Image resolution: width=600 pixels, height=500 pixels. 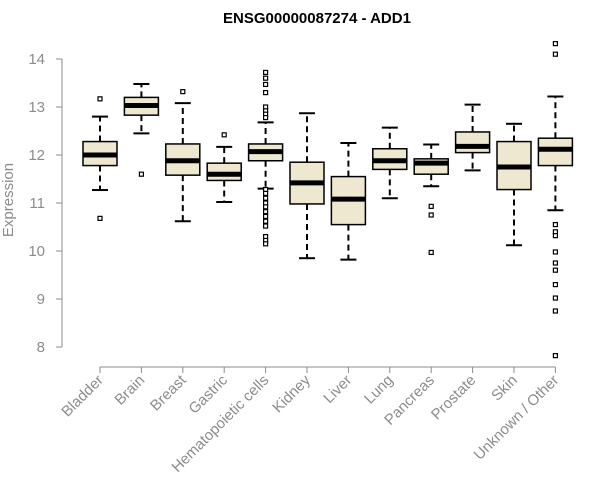 What do you see at coordinates (36, 59) in the screenshot?
I see `y-tick-label: 14` at bounding box center [36, 59].